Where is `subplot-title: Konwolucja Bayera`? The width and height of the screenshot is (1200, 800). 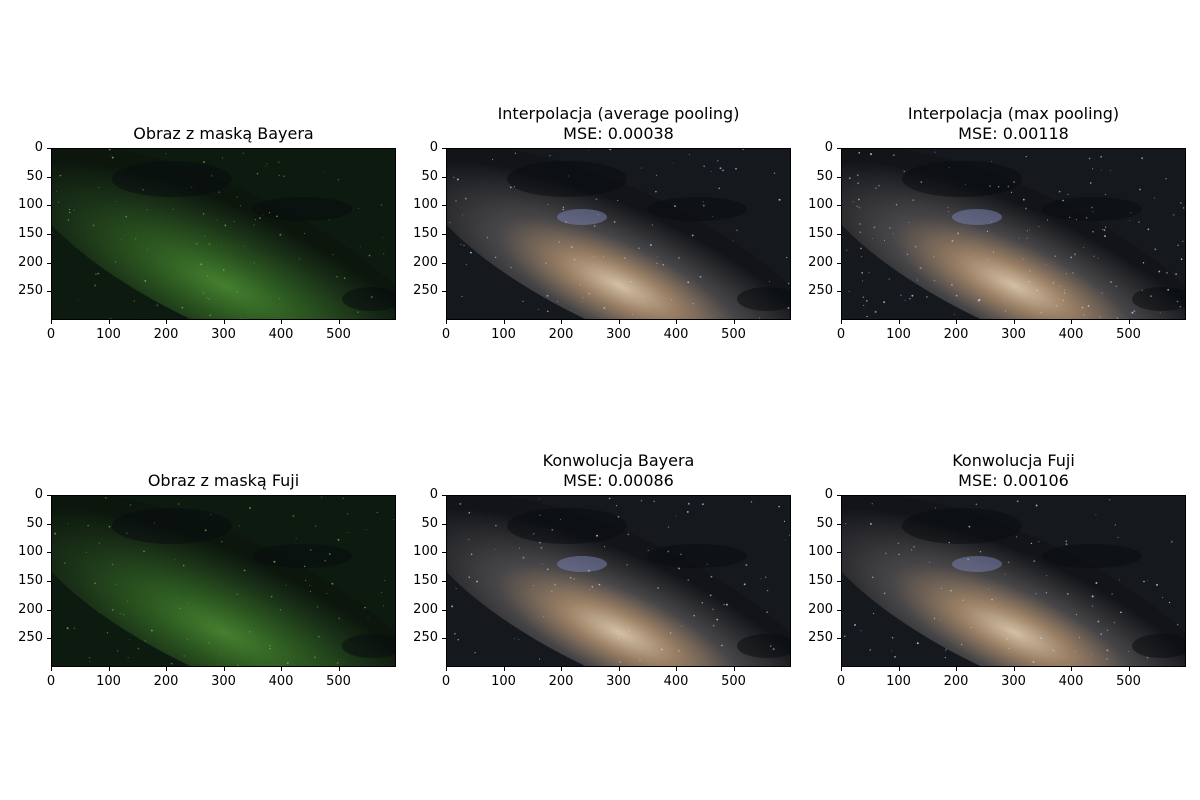 subplot-title: Konwolucja Bayera is located at coordinates (618, 460).